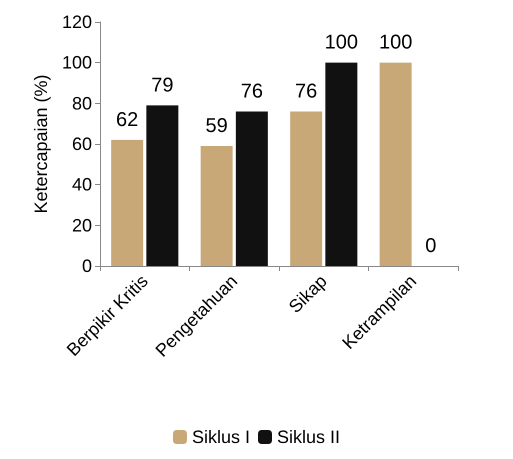 The image size is (513, 459). I want to click on y-tick-label: 40, so click(82, 184).